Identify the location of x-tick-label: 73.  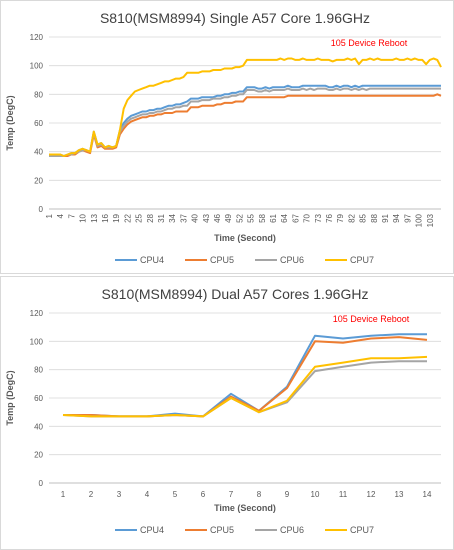
(318, 217).